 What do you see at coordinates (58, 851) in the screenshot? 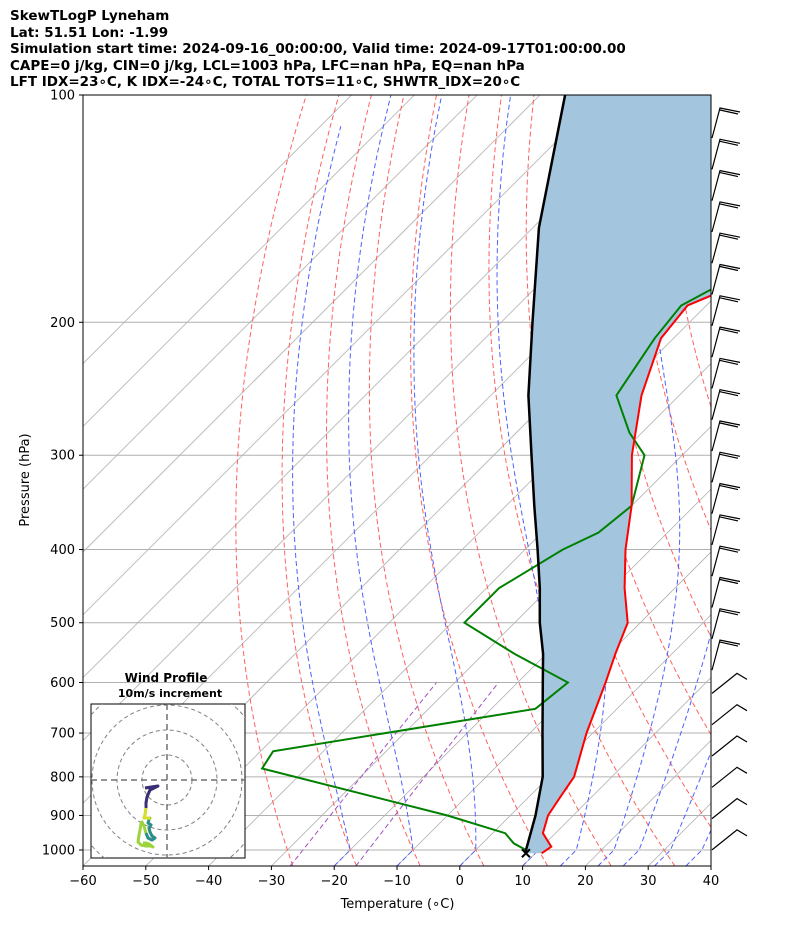
I see `y-tick-label: 1000` at bounding box center [58, 851].